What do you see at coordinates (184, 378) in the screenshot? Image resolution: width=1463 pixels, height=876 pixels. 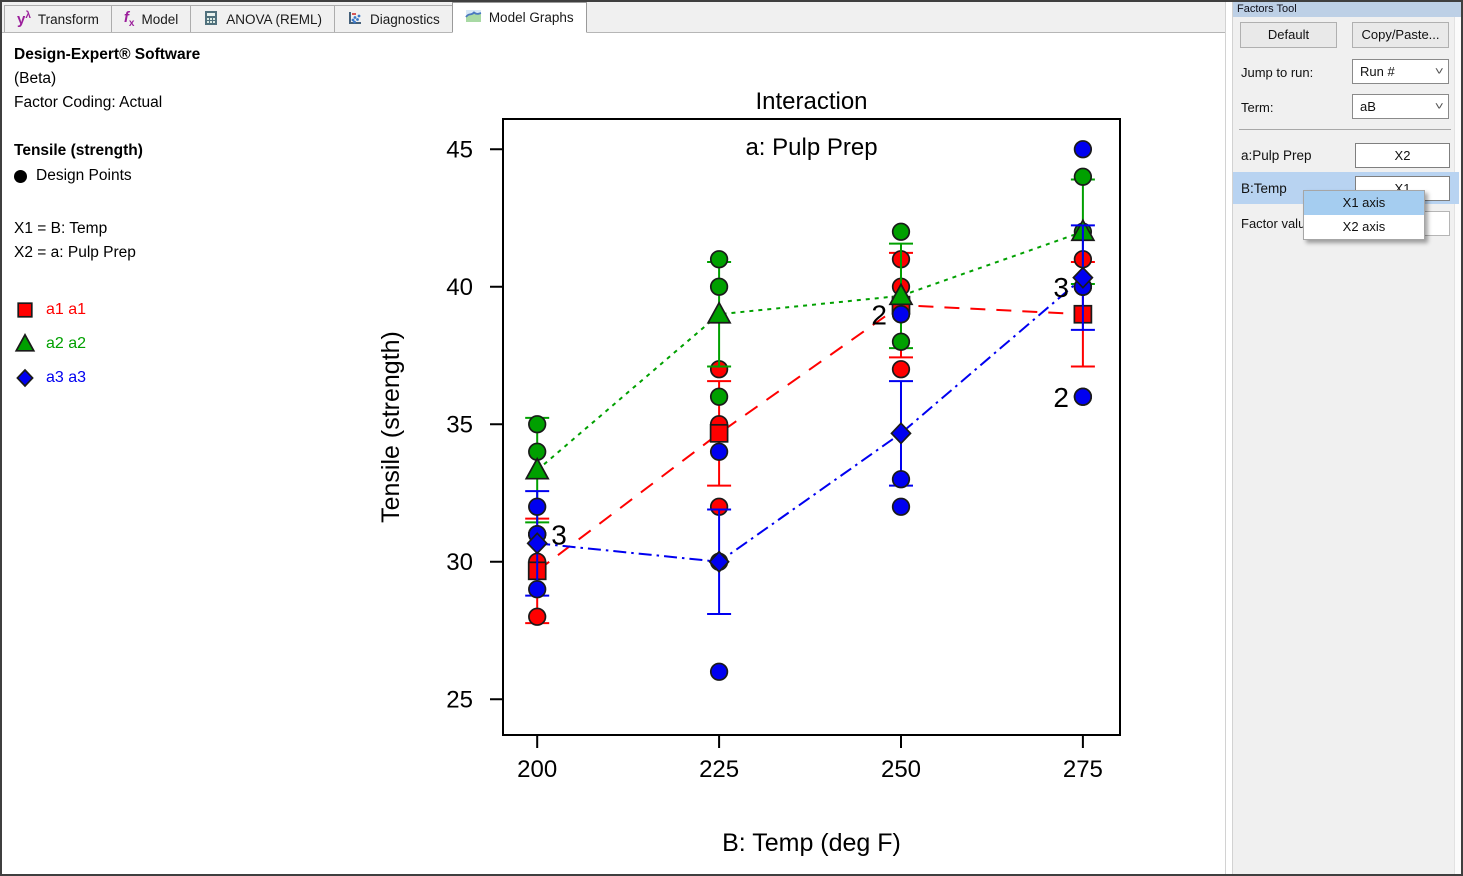 I see `legend-item-a3: a3 a3` at bounding box center [184, 378].